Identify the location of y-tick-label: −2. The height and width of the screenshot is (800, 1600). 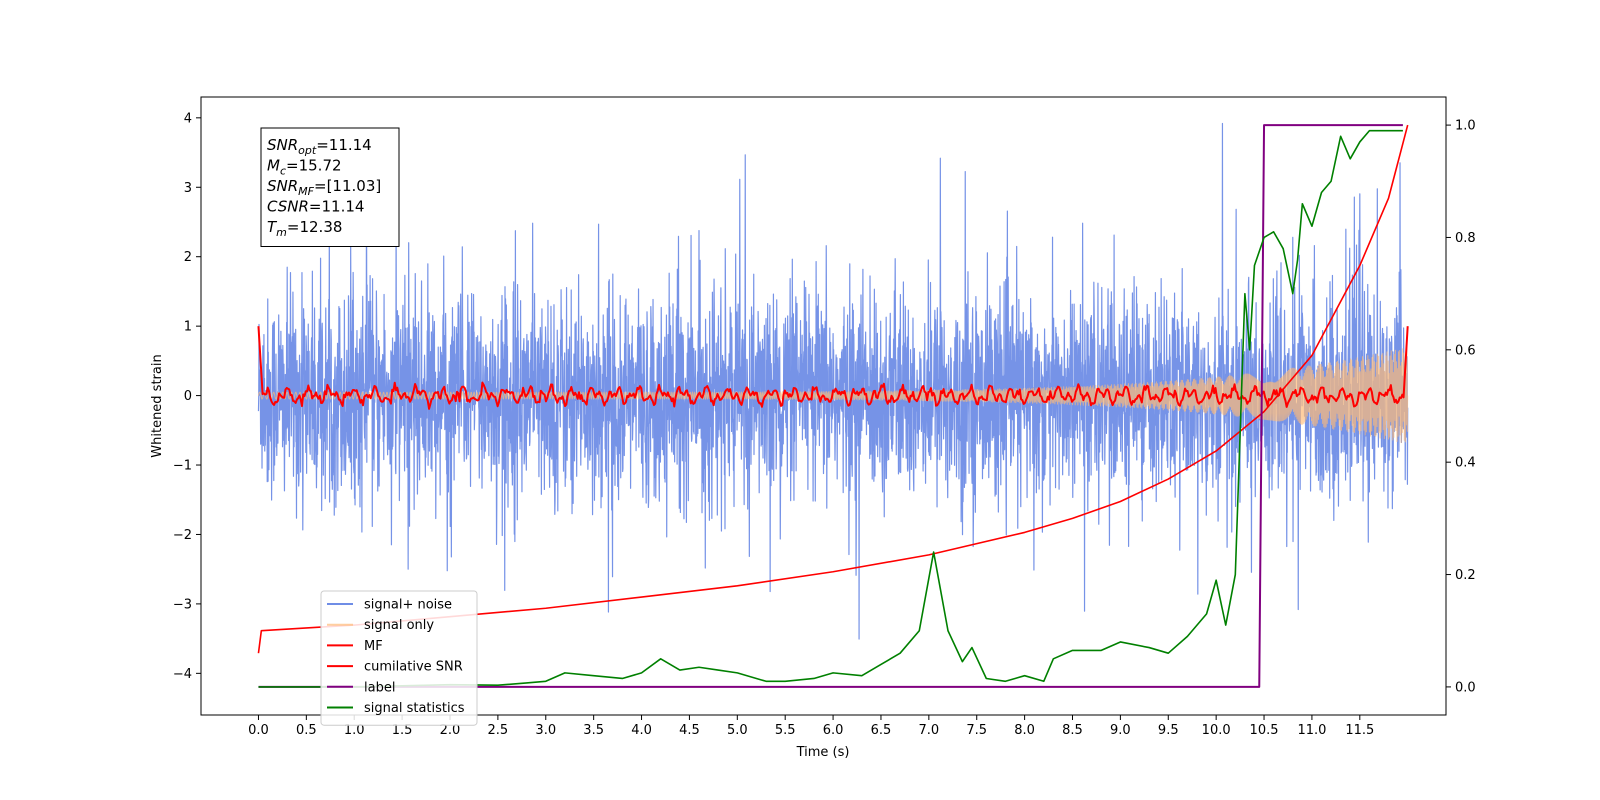
(182, 535).